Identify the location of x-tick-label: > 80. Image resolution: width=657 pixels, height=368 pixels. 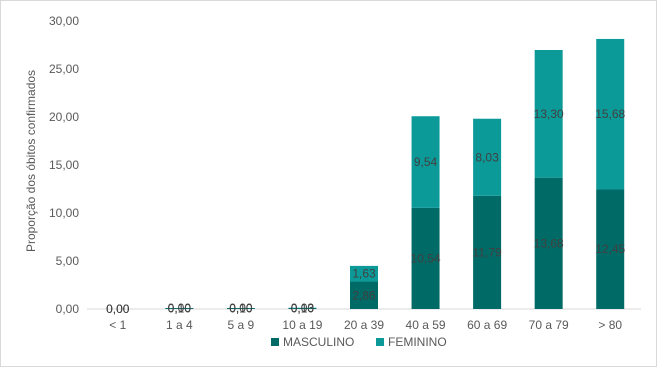
(610, 325).